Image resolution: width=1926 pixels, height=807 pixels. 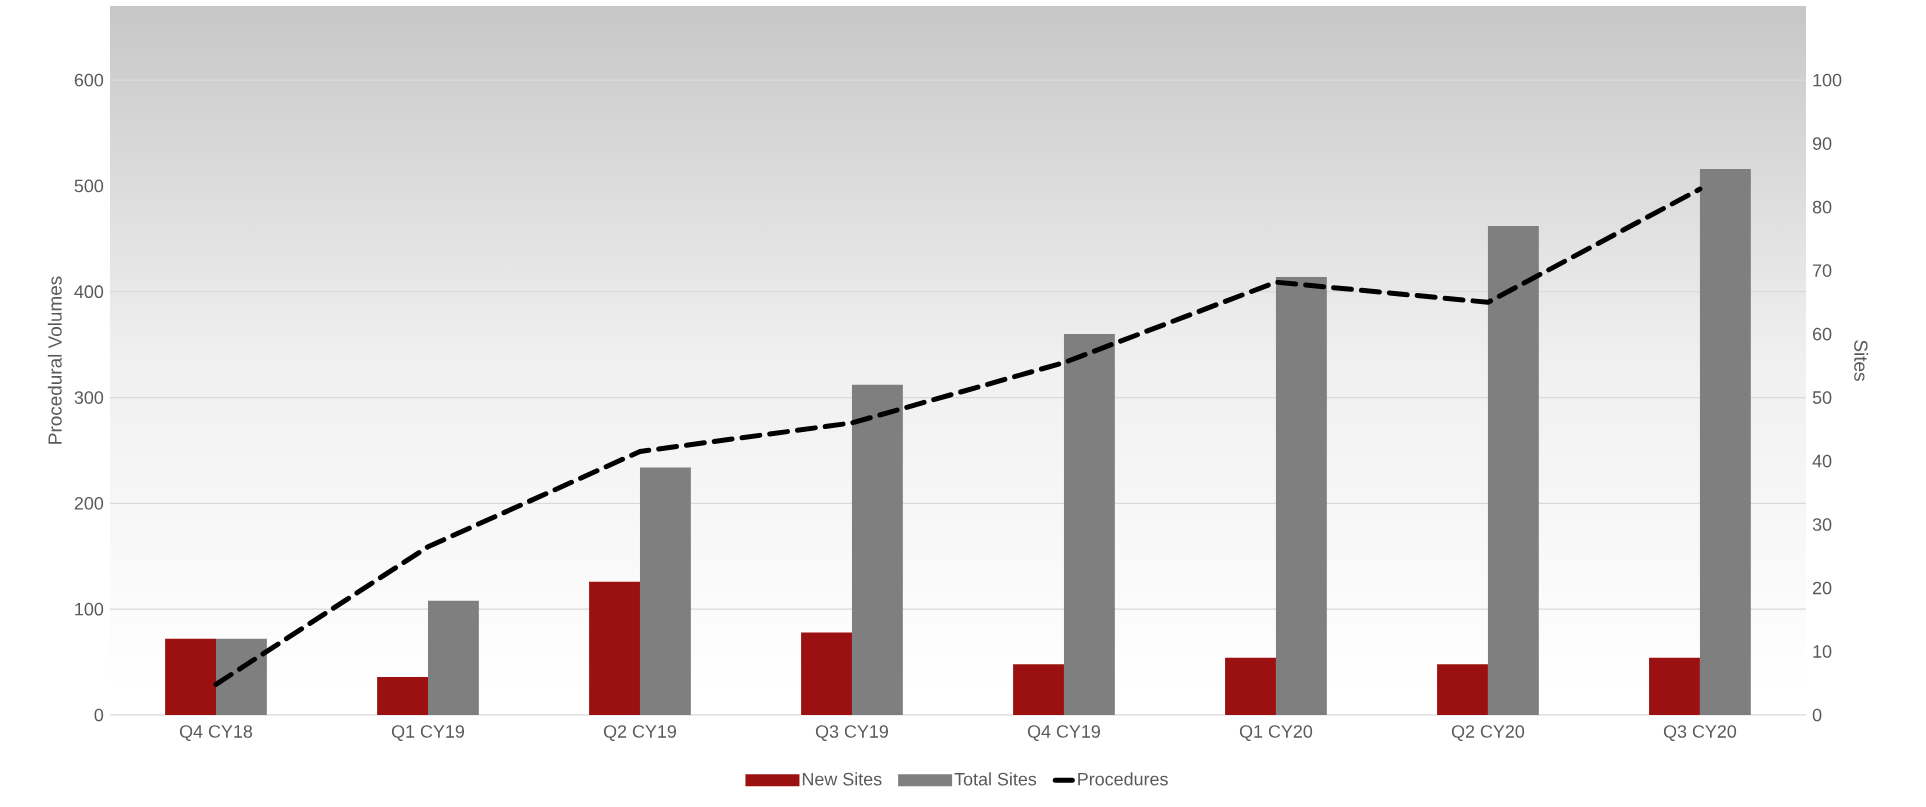 I want to click on x-tick-label: Q3 CY19, so click(x=851, y=733).